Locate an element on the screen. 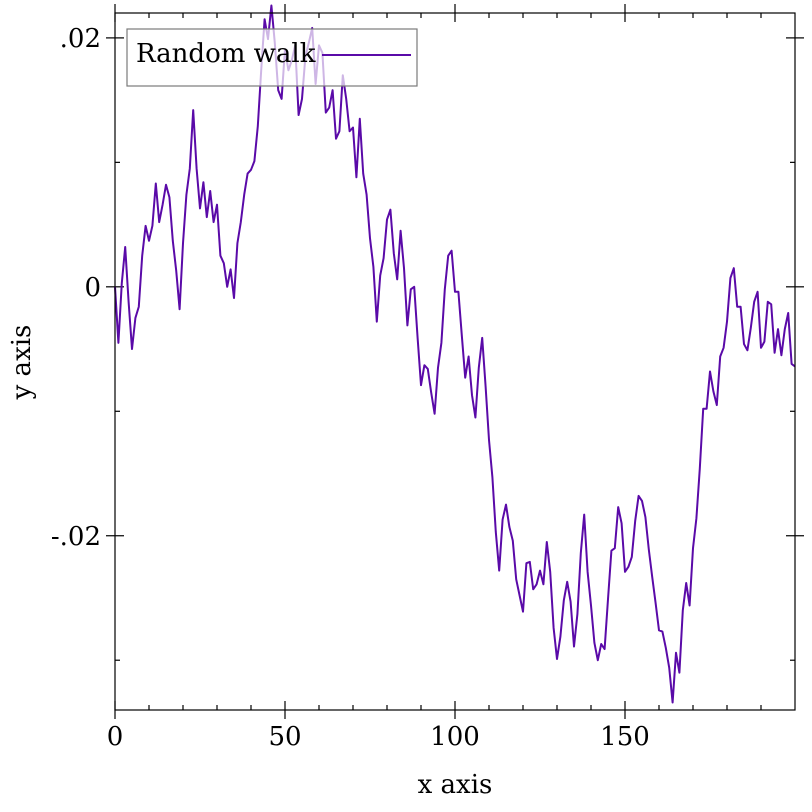  y-tick-label: -.02 is located at coordinates (76, 537).